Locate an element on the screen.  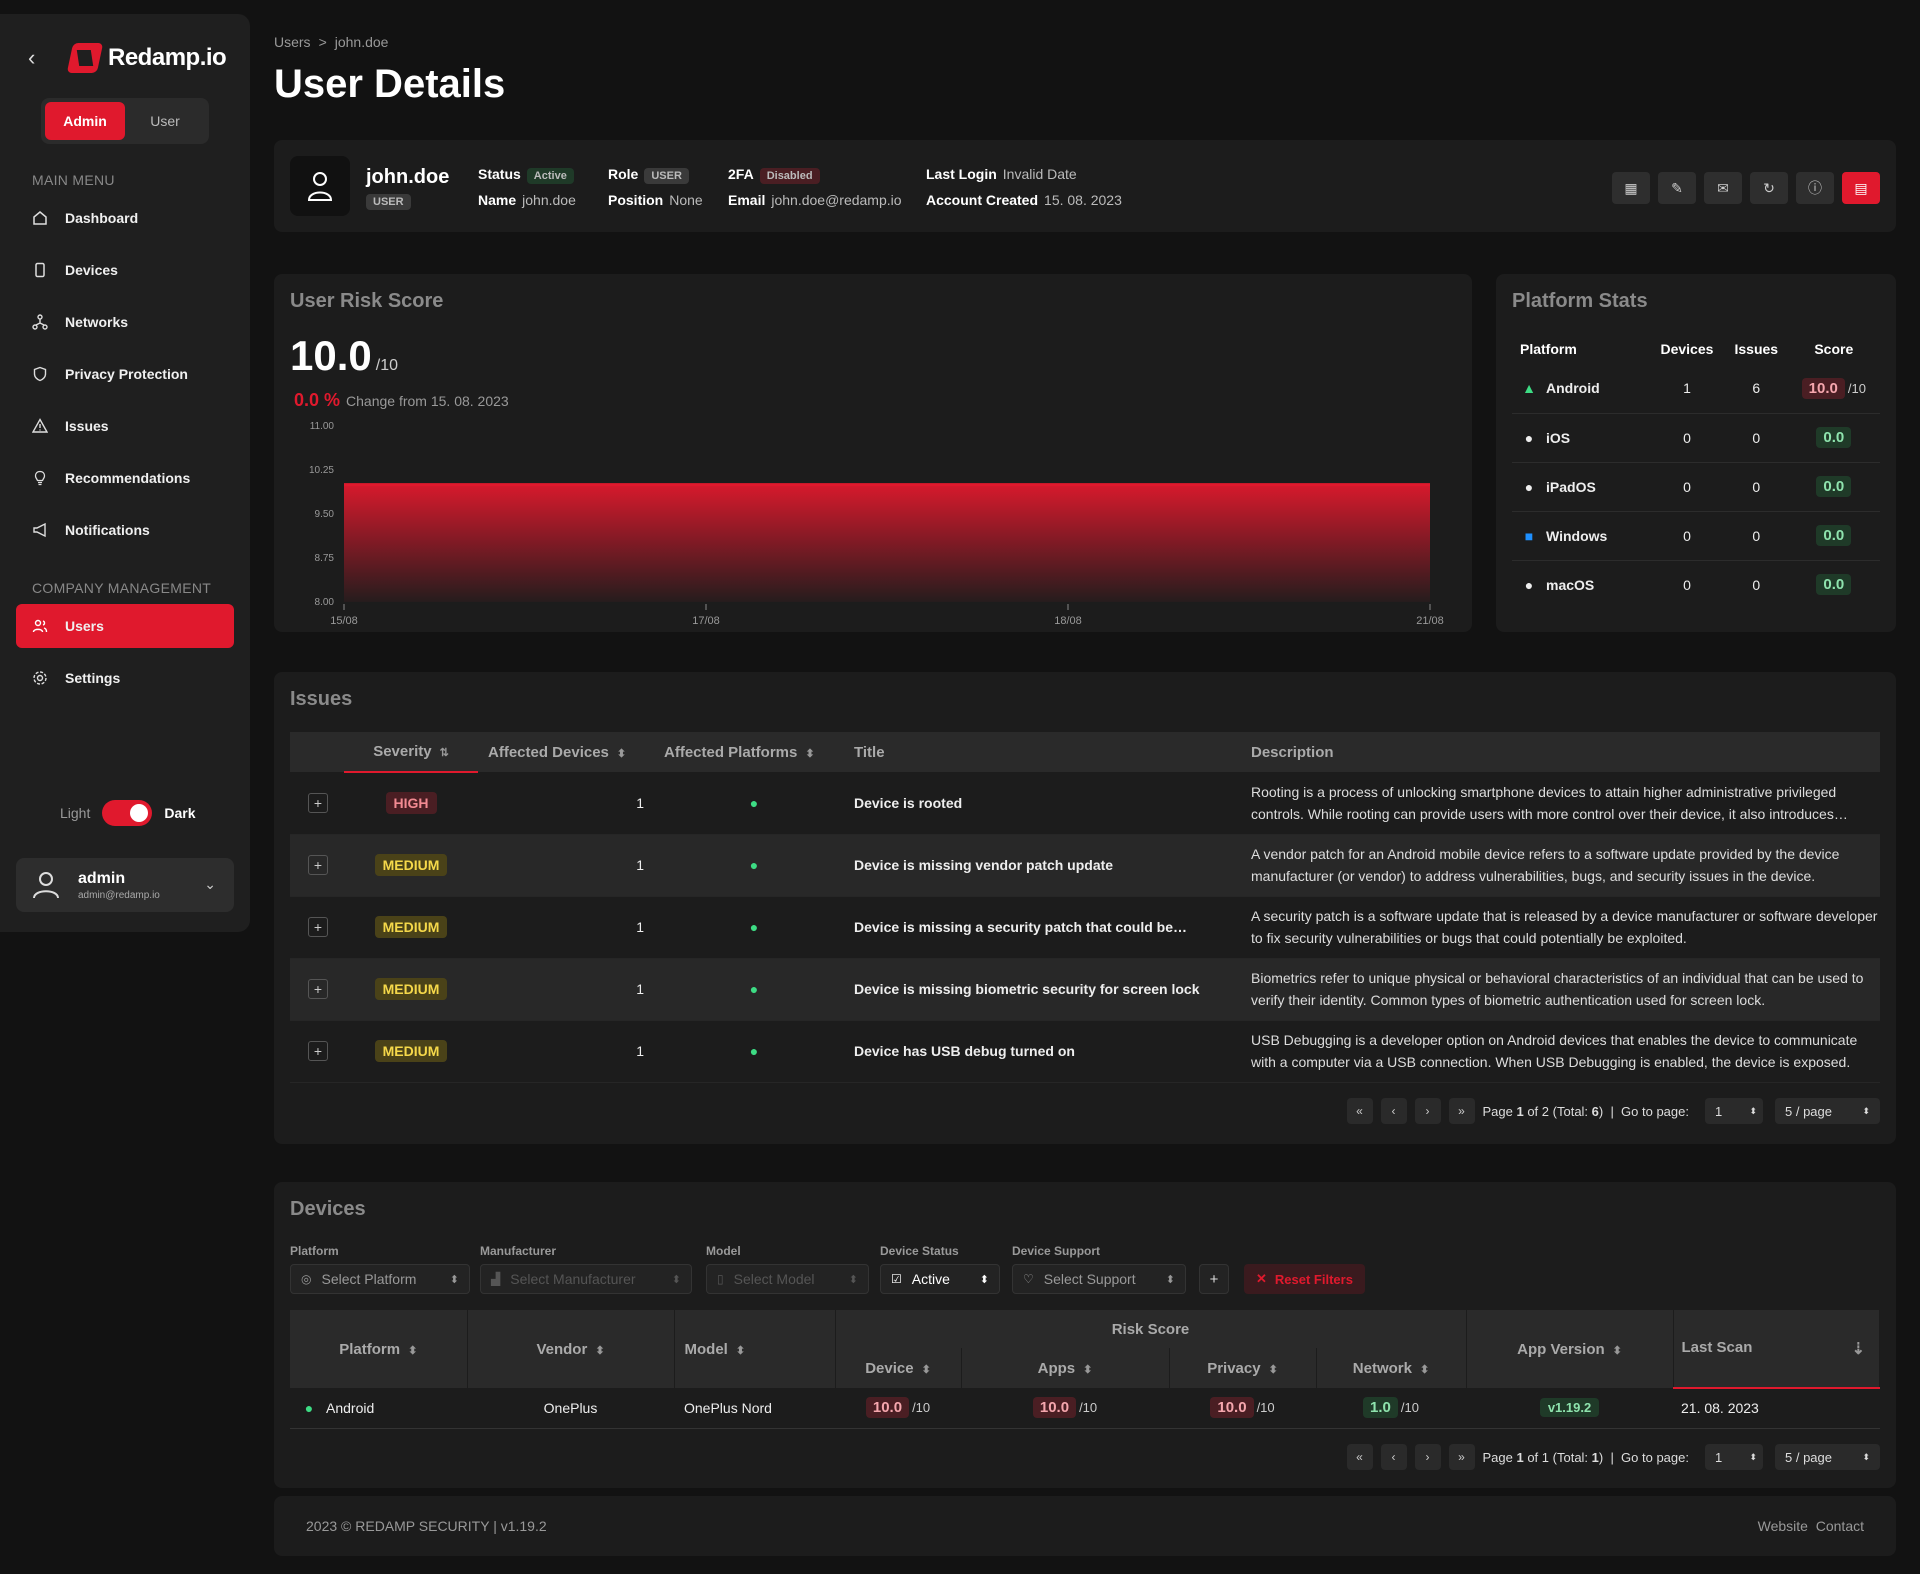
col-severity: Severity ⇅ is located at coordinates (411, 752).